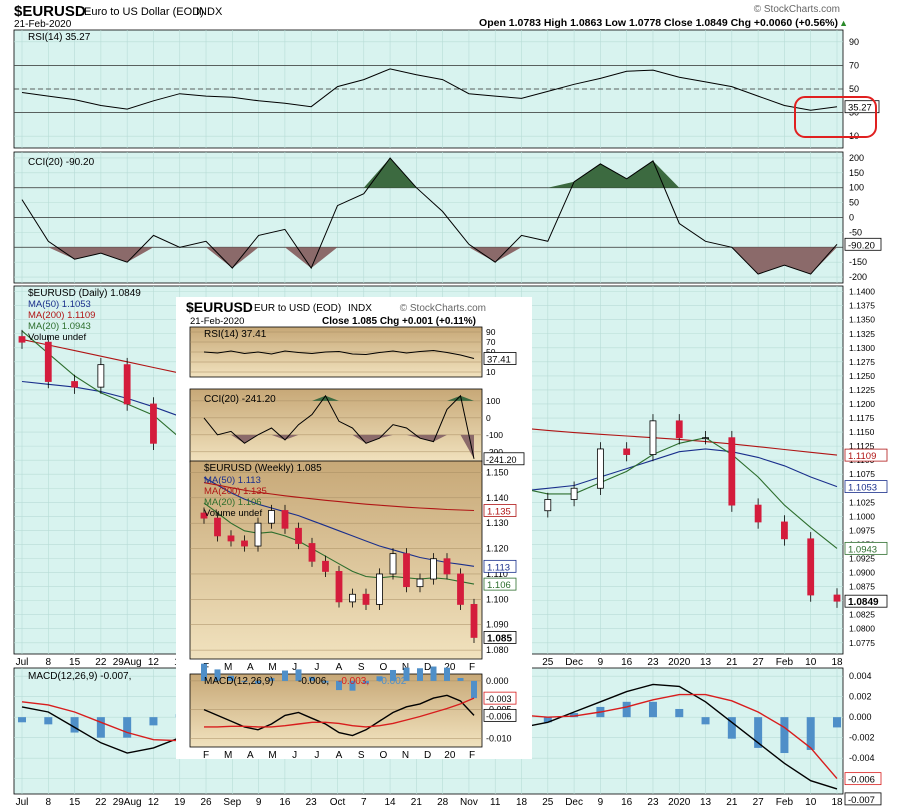  I want to click on inset-exchange: INDX, so click(360, 308).